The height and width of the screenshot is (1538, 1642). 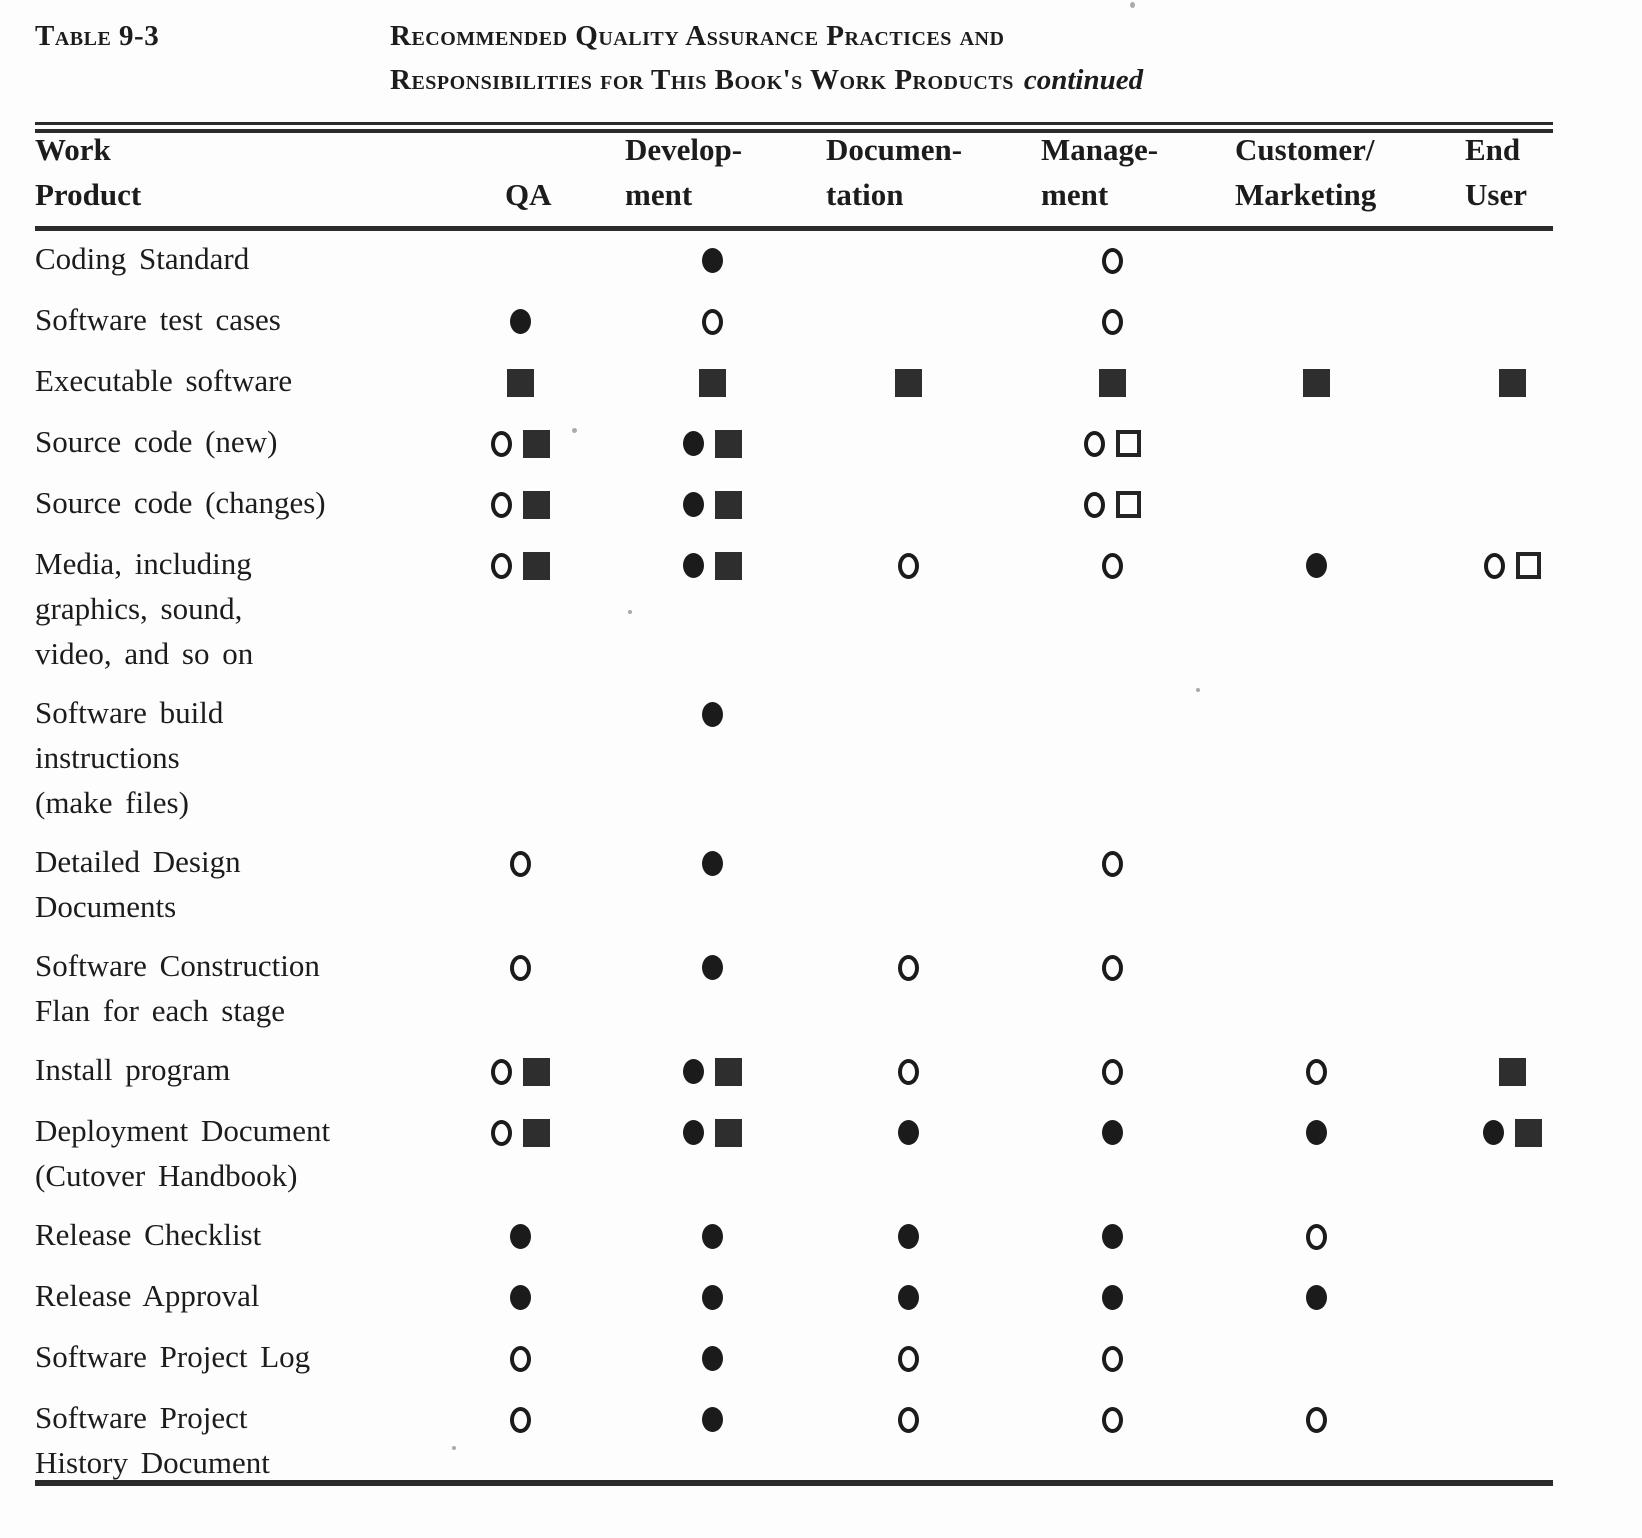 What do you see at coordinates (152, 1440) in the screenshot?
I see `work-product-label: Software Project History Document` at bounding box center [152, 1440].